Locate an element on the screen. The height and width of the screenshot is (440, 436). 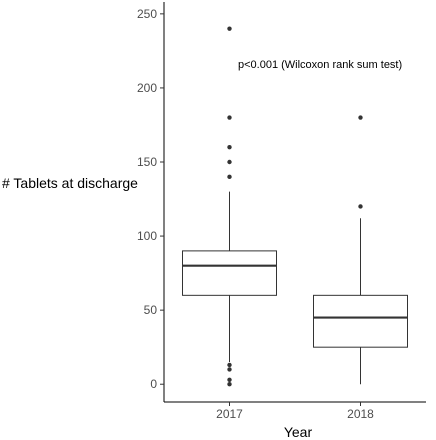
significance-annotation: p<0.001 (Wilcoxon rank sum test) is located at coordinates (320, 65).